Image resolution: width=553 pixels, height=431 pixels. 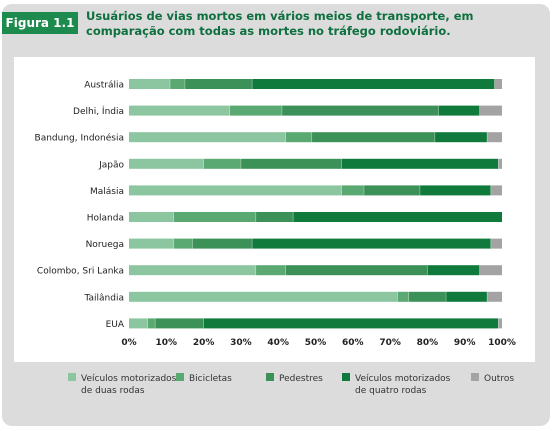 I want to click on x-tick-label: 30%, so click(x=241, y=343).